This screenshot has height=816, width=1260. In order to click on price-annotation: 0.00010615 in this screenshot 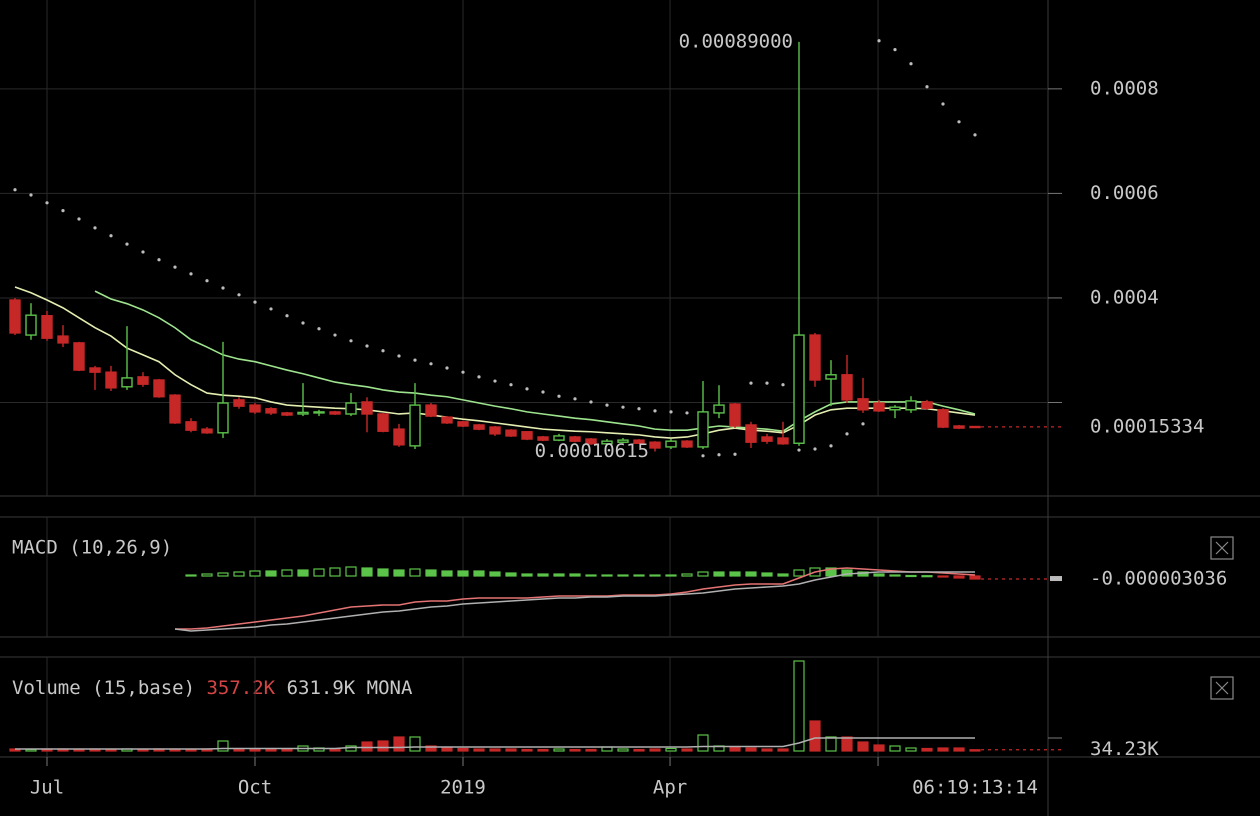, I will do `click(592, 451)`.